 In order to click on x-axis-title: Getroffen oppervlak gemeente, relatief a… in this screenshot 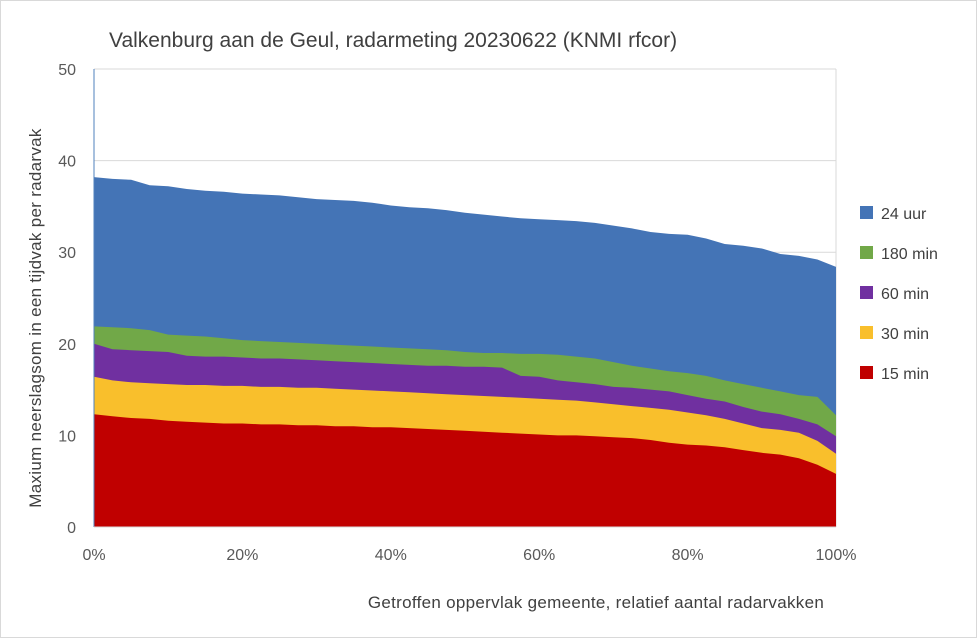, I will do `click(596, 602)`.